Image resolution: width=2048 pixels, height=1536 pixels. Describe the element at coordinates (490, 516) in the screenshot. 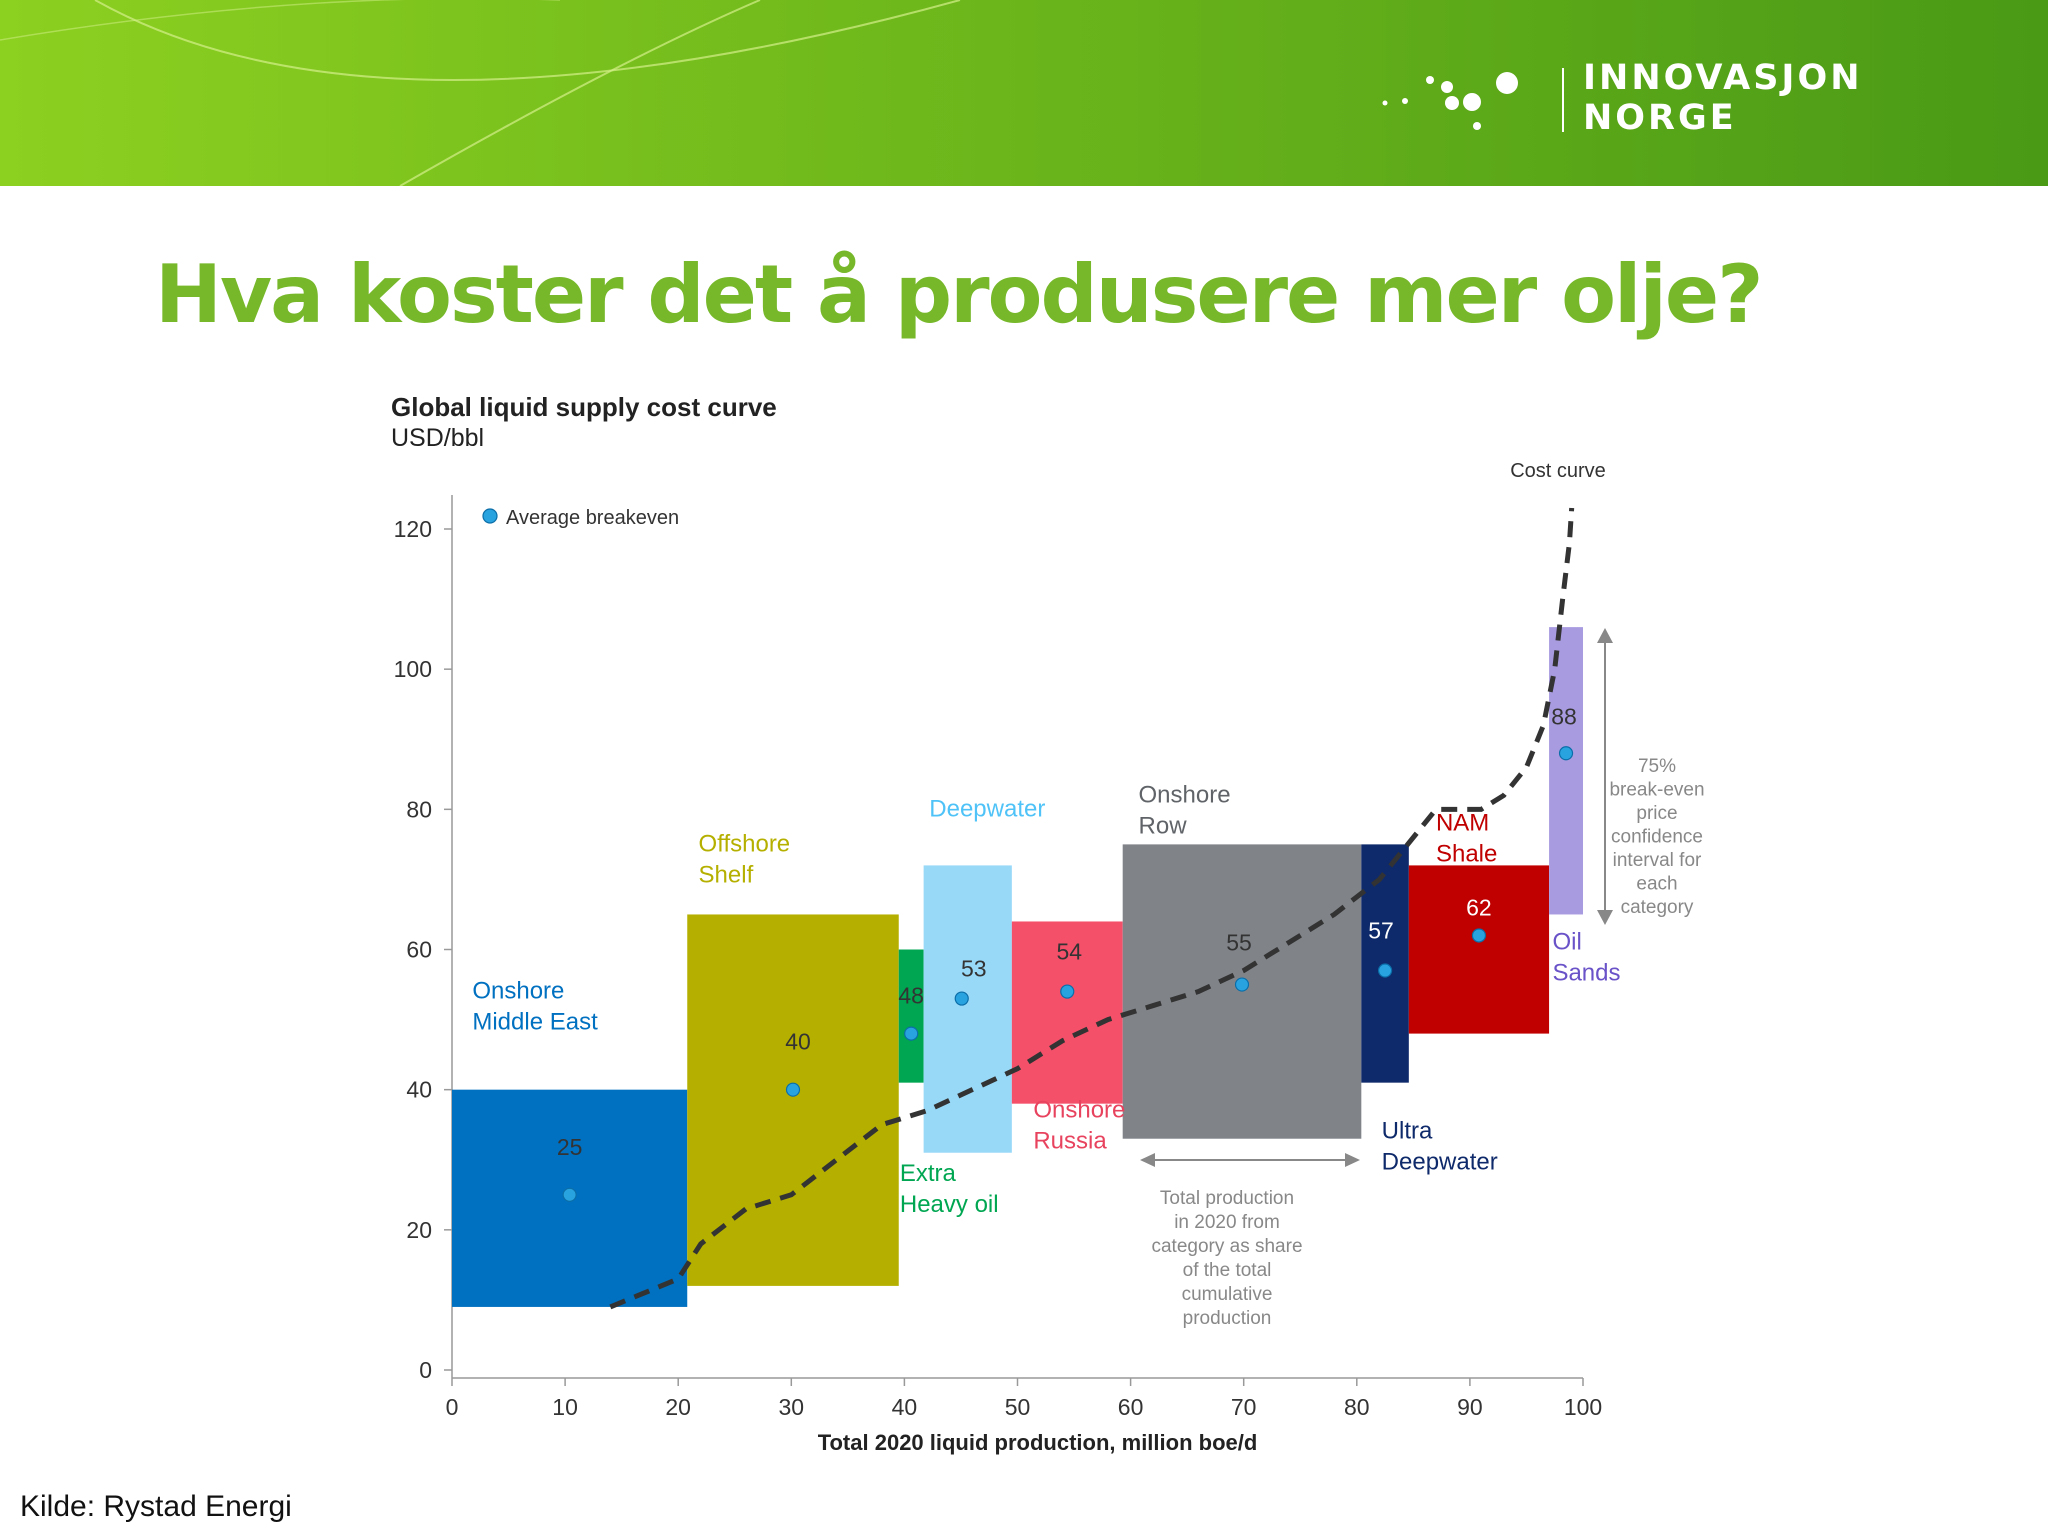

I see `legend-marker` at that location.